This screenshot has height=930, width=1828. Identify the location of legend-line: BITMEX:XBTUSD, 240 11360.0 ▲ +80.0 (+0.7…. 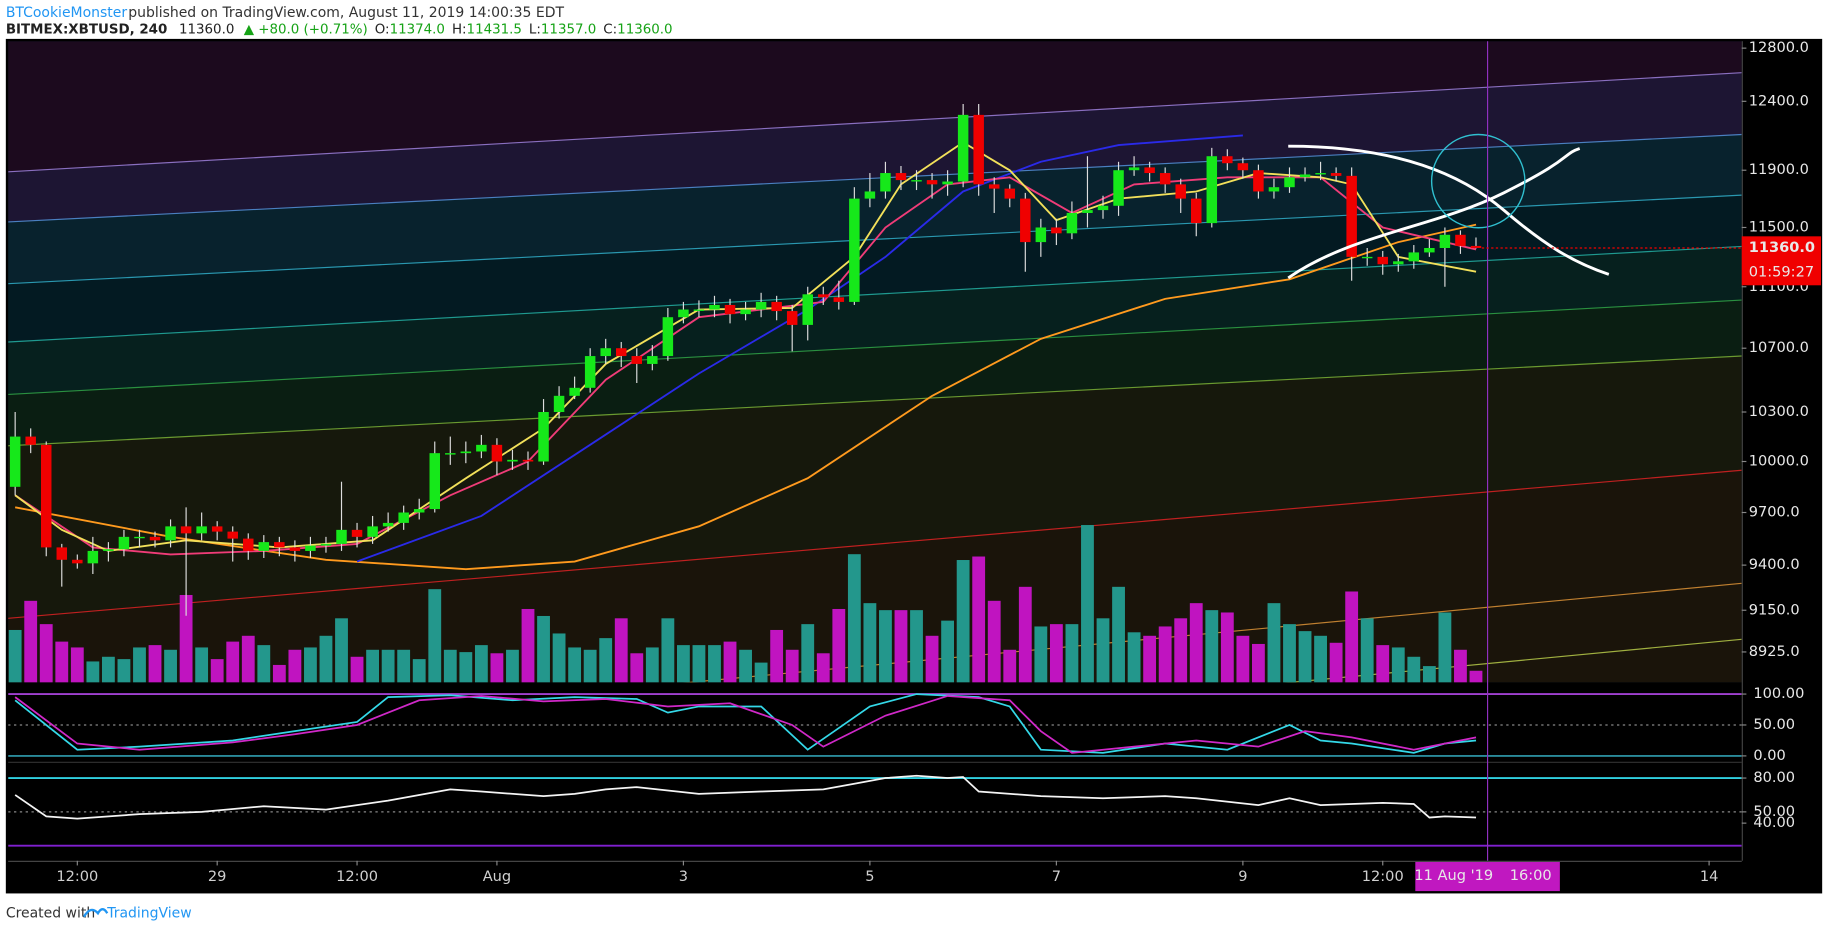
(339, 30).